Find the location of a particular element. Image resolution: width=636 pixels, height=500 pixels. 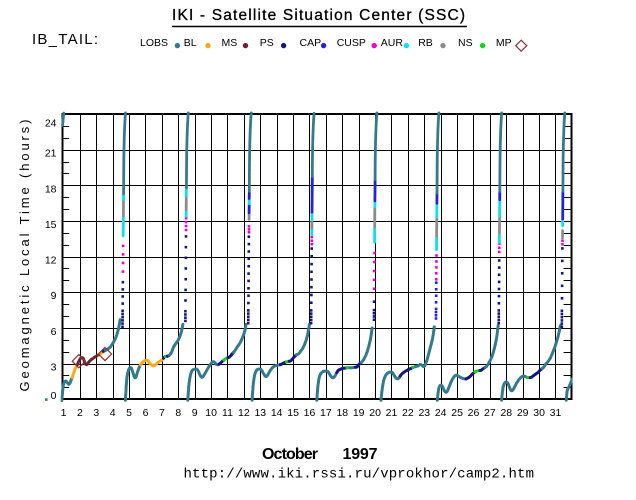

svg-text: 19 is located at coordinates (359, 413).